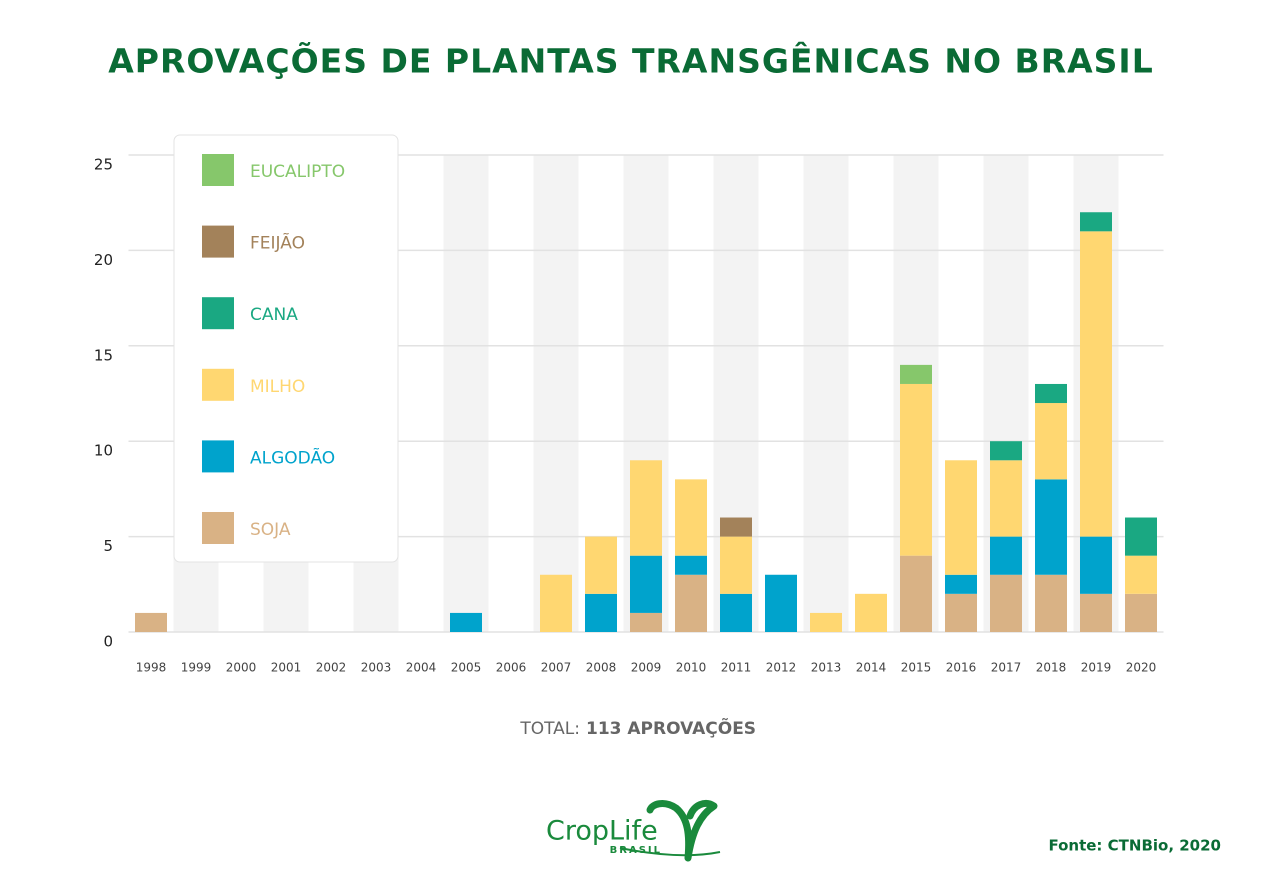 Image resolution: width=1263 pixels, height=893 pixels. Describe the element at coordinates (1051, 668) in the screenshot. I see `x-tick-label: 2018` at that location.